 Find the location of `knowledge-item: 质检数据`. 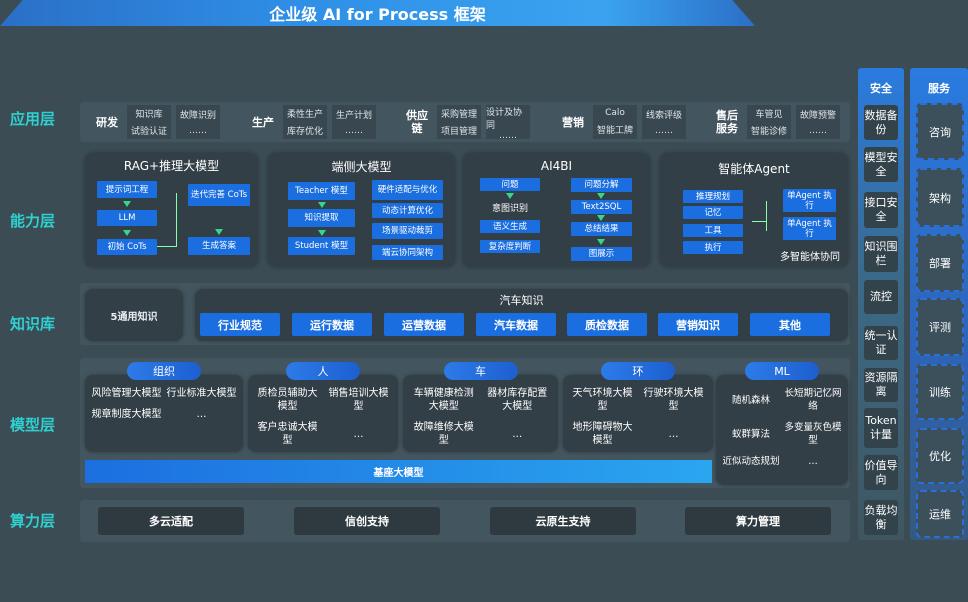

knowledge-item: 质检数据 is located at coordinates (607, 324).